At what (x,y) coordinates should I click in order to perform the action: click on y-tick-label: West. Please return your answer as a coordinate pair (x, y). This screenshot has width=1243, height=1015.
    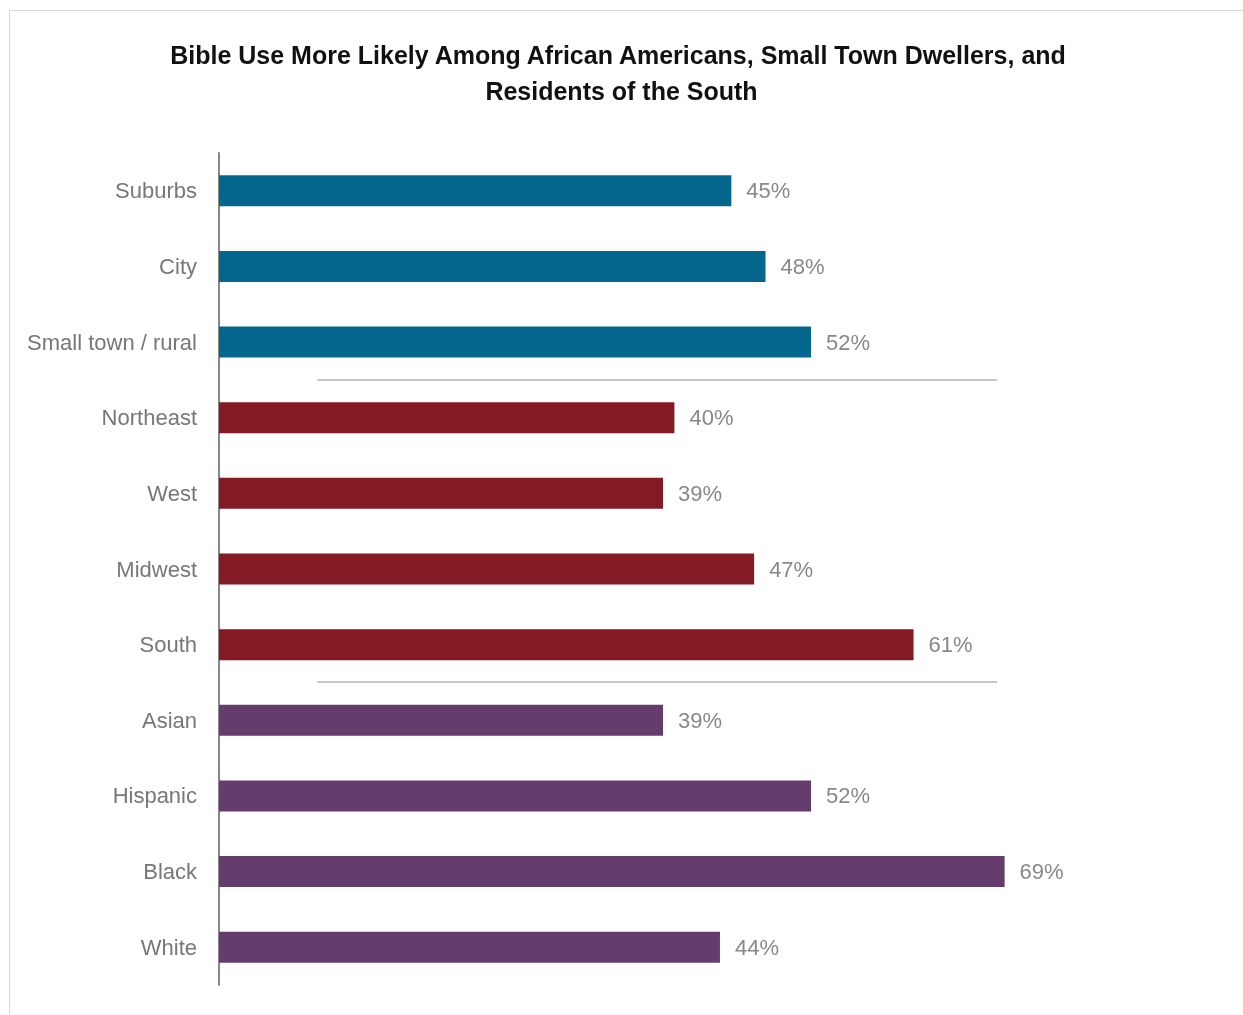
    Looking at the image, I should click on (172, 493).